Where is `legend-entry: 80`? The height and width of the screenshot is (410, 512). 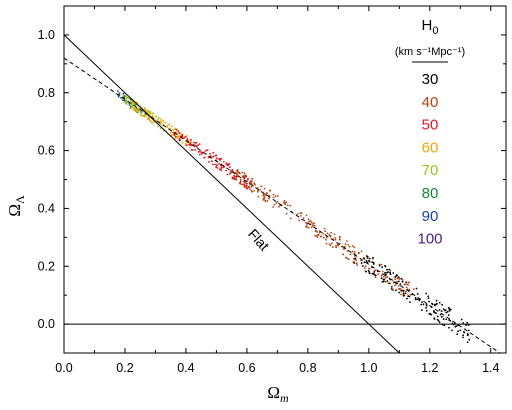
legend-entry: 80 is located at coordinates (430, 193).